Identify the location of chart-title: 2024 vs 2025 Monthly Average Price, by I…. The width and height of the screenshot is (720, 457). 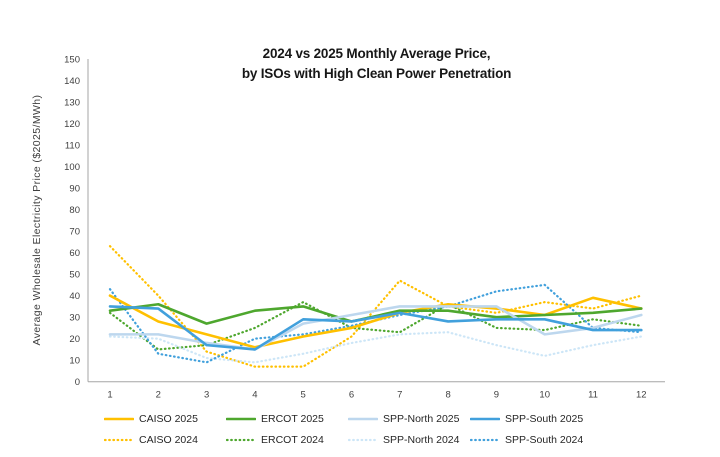
(376, 64).